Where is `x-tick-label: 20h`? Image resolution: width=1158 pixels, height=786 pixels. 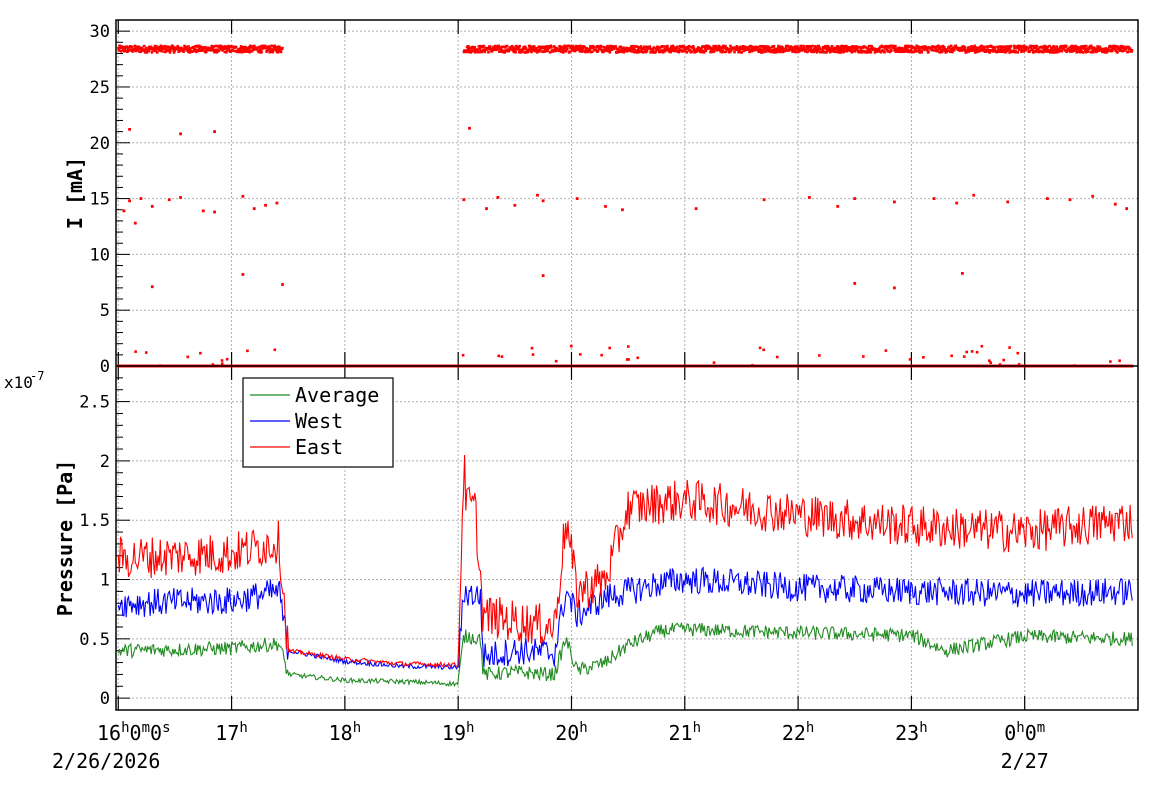 x-tick-label: 20h is located at coordinates (571, 732).